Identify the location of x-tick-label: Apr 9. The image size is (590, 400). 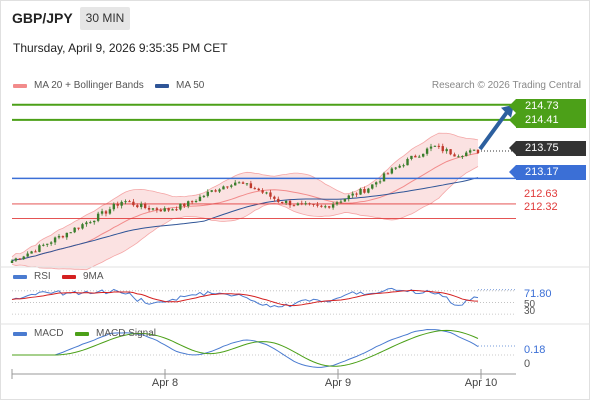
(338, 383).